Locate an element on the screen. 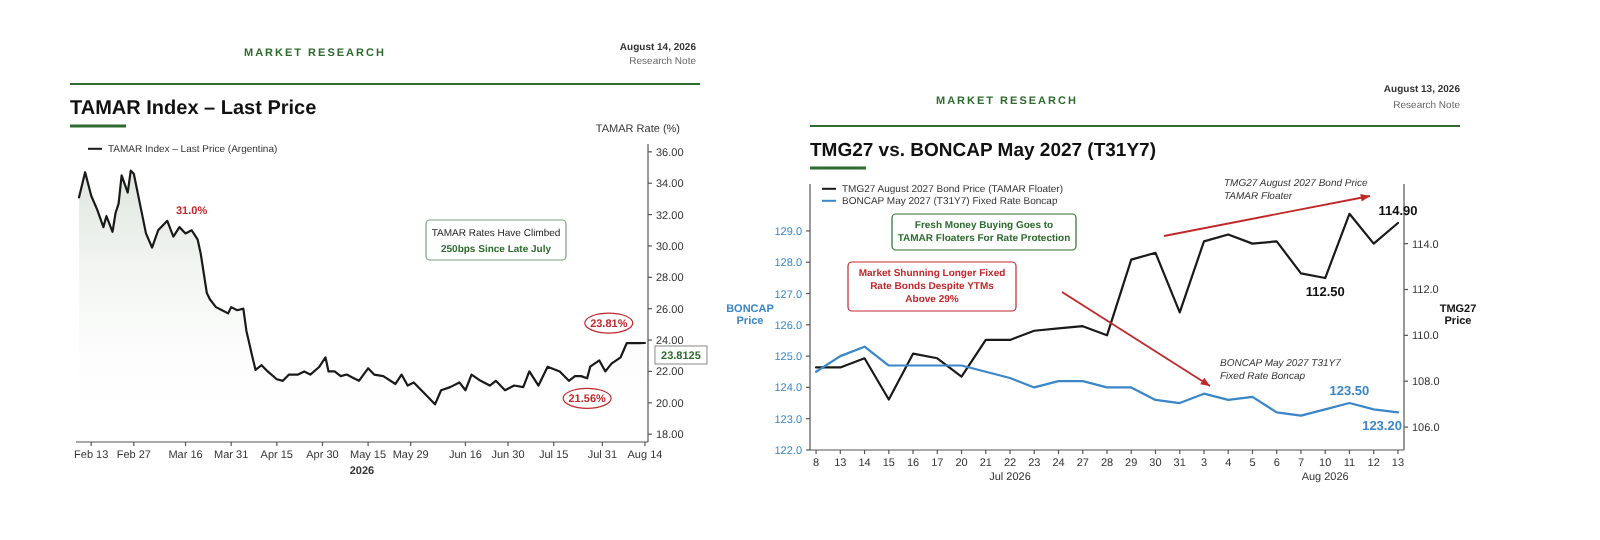 Image resolution: width=1600 pixels, height=540 pixels. chart-title: TAMAR Index – Last Price is located at coordinates (194, 109).